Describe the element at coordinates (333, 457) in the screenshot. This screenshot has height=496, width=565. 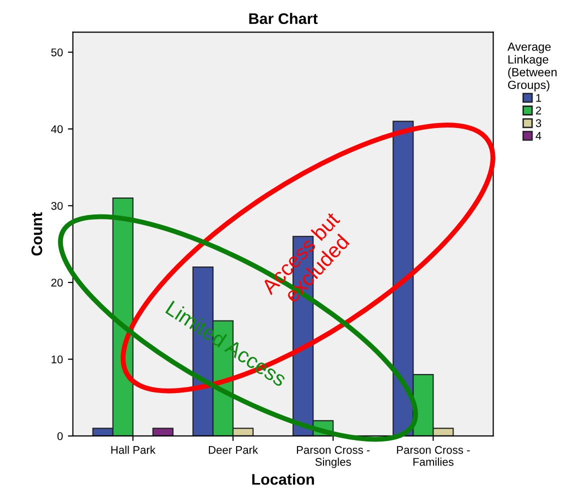
I see `x-tick-label: Parson Cross - Singles` at that location.